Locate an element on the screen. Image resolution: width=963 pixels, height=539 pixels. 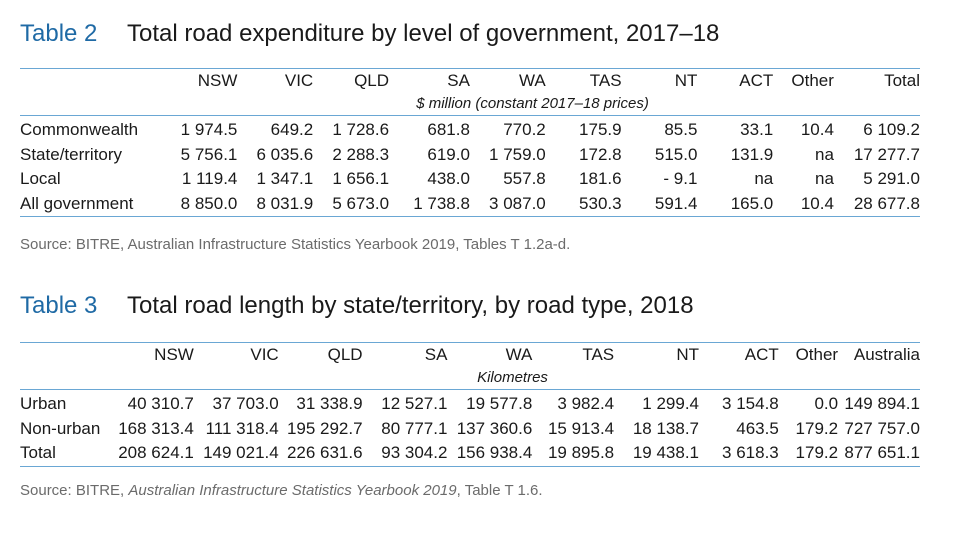
table-cell: 8 850.0 is located at coordinates (209, 203).